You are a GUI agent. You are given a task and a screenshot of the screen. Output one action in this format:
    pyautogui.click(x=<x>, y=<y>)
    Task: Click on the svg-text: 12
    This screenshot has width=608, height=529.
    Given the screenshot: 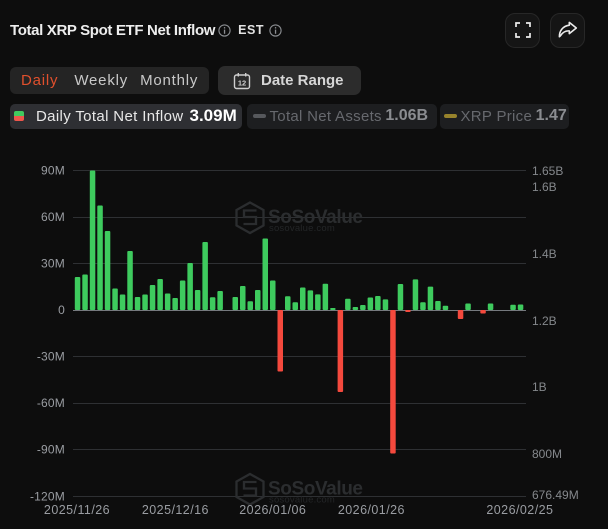 What is the action you would take?
    pyautogui.click(x=242, y=82)
    